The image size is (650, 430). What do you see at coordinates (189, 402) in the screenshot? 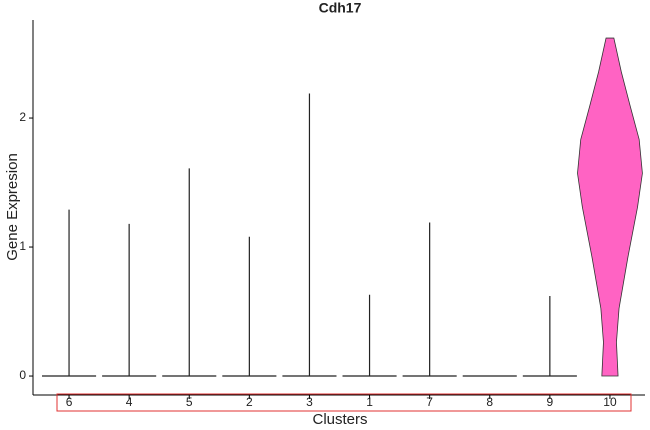
I see `x-tick-label: 5` at bounding box center [189, 402].